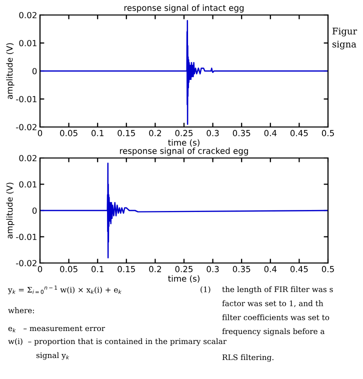 The image size is (363, 379). I want to click on chart-title: response signal of cracked egg, so click(184, 152).